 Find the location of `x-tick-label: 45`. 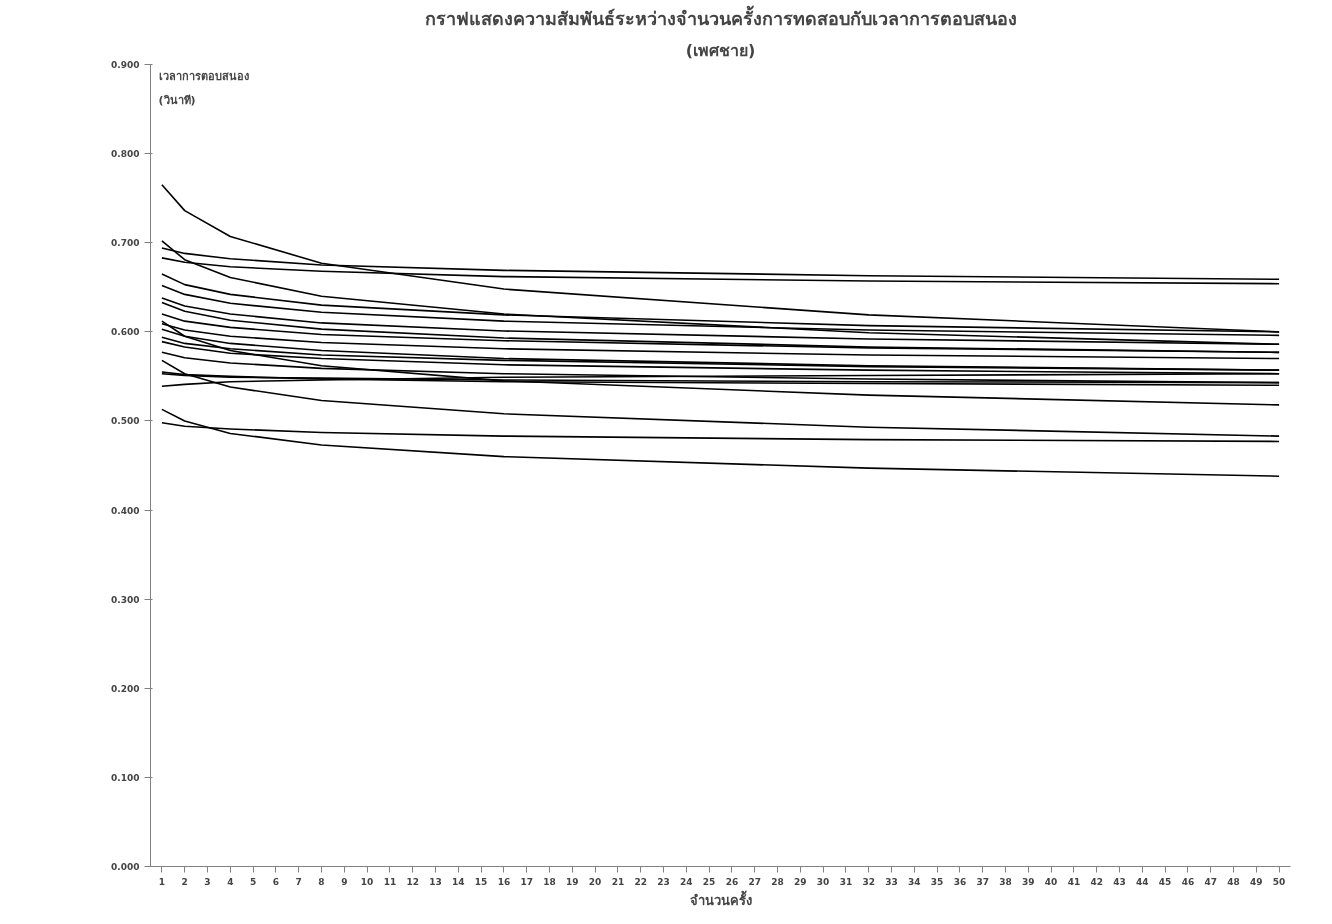

x-tick-label: 45 is located at coordinates (1165, 881).